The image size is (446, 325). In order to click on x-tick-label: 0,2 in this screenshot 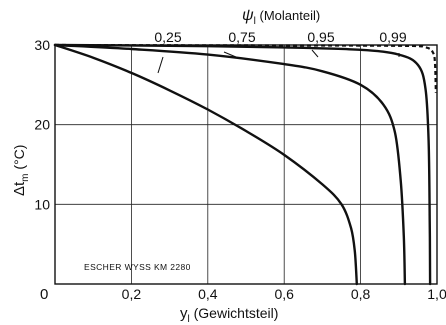, I will do `click(132, 294)`.